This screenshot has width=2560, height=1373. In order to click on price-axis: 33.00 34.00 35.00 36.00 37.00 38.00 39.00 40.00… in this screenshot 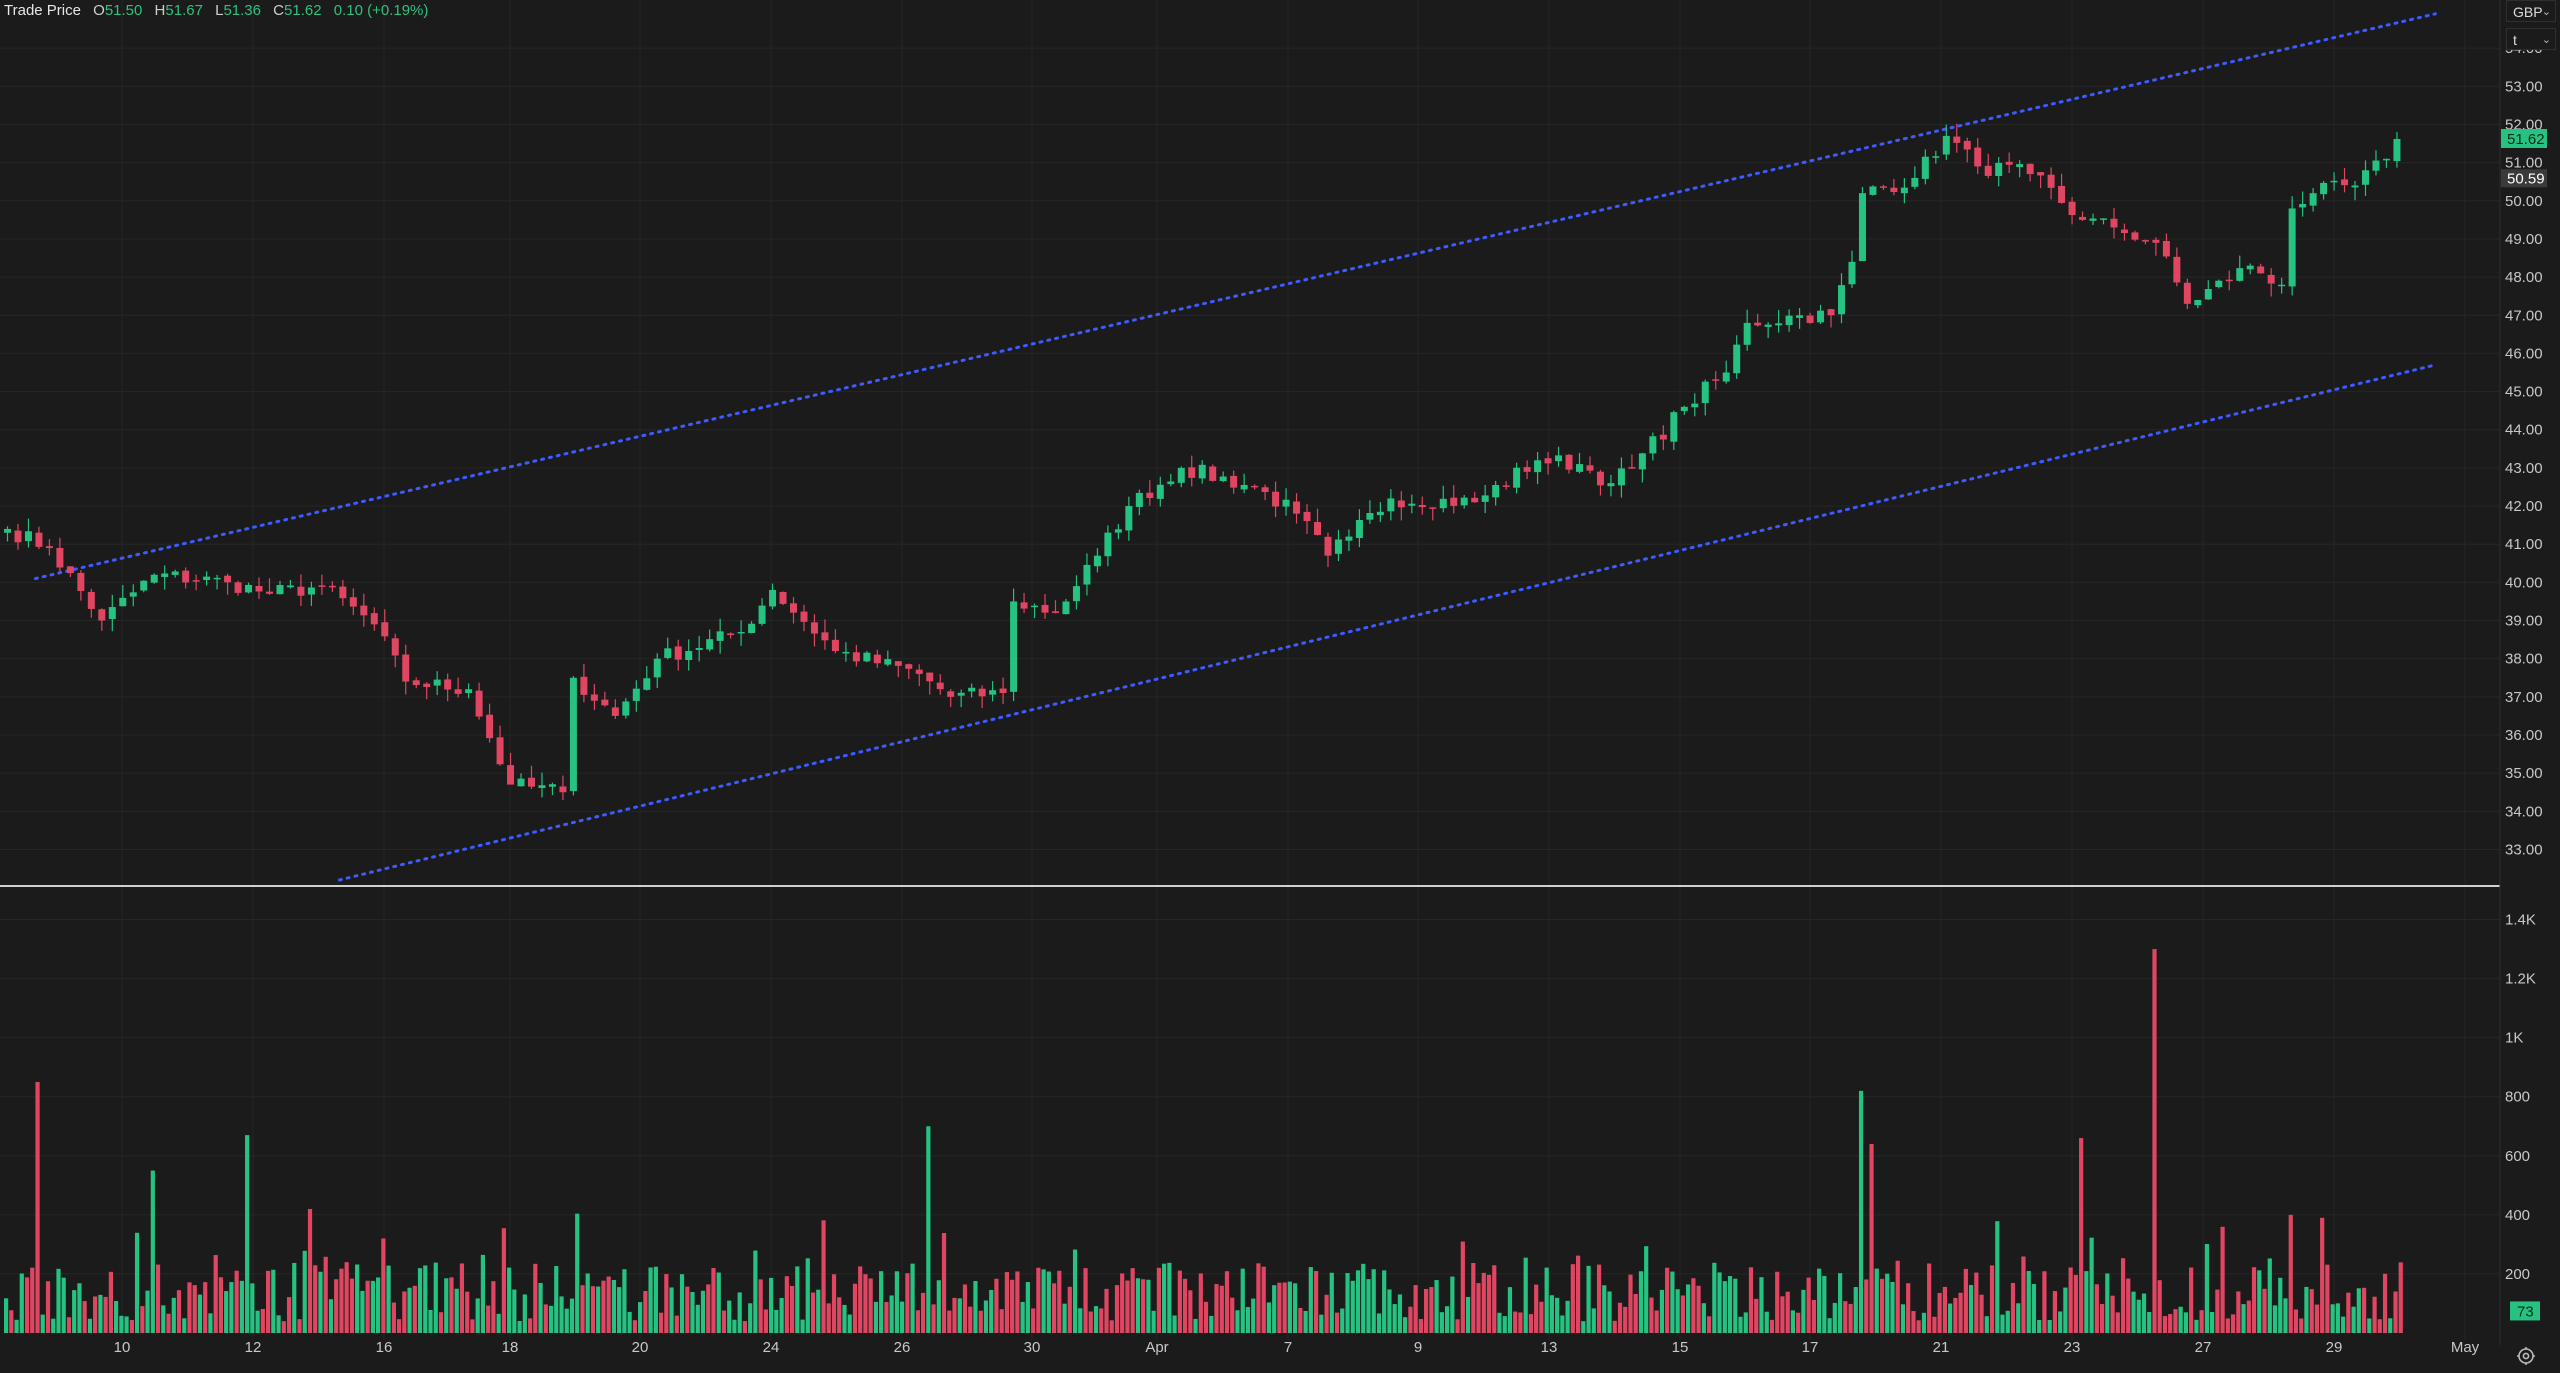, I will do `click(2524, 449)`.